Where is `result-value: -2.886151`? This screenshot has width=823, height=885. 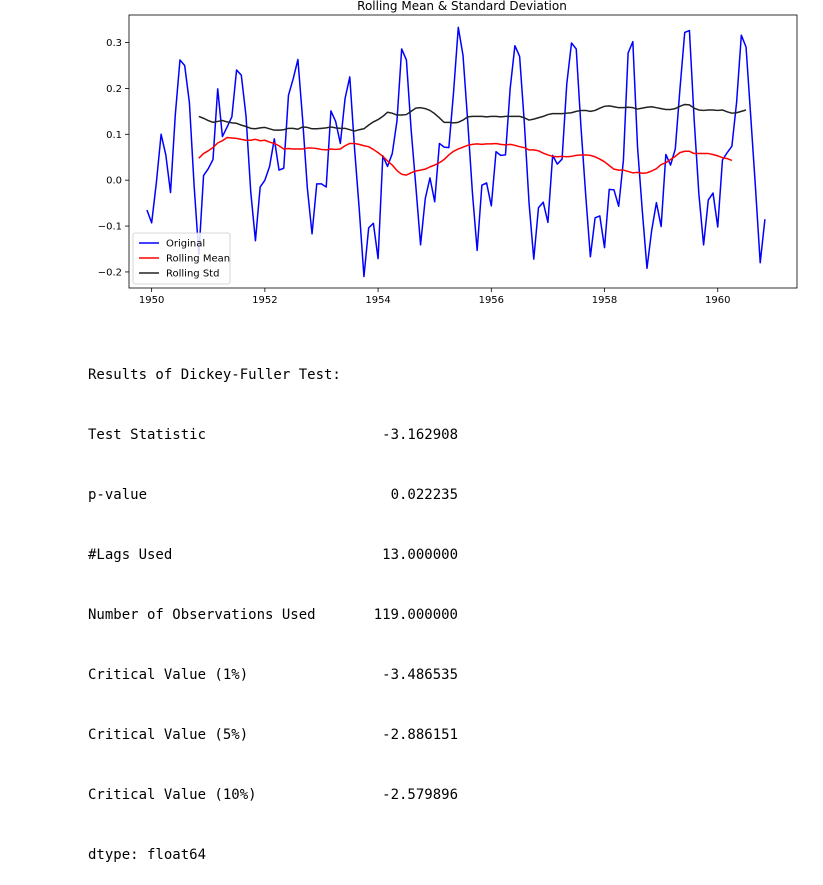 result-value: -2.886151 is located at coordinates (420, 735).